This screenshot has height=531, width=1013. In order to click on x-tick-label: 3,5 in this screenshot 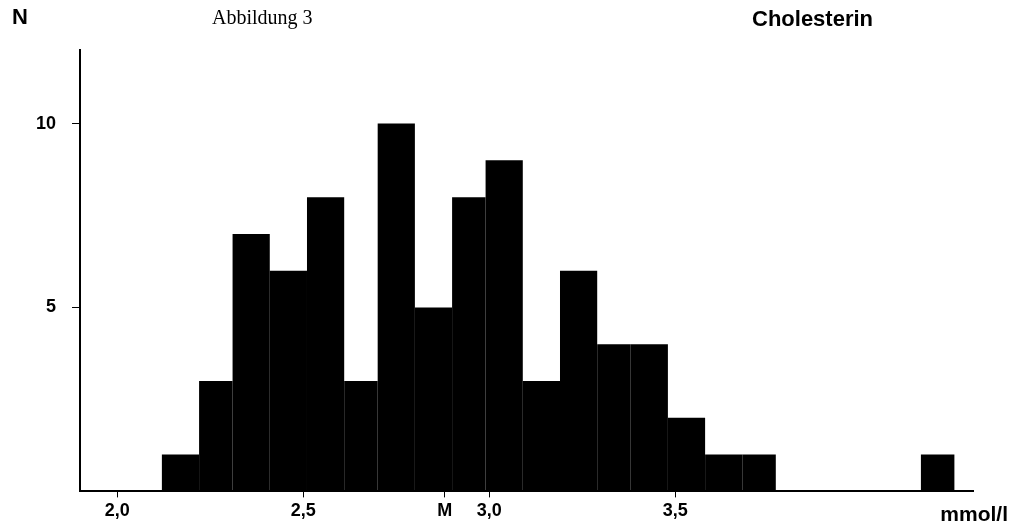, I will do `click(675, 510)`.